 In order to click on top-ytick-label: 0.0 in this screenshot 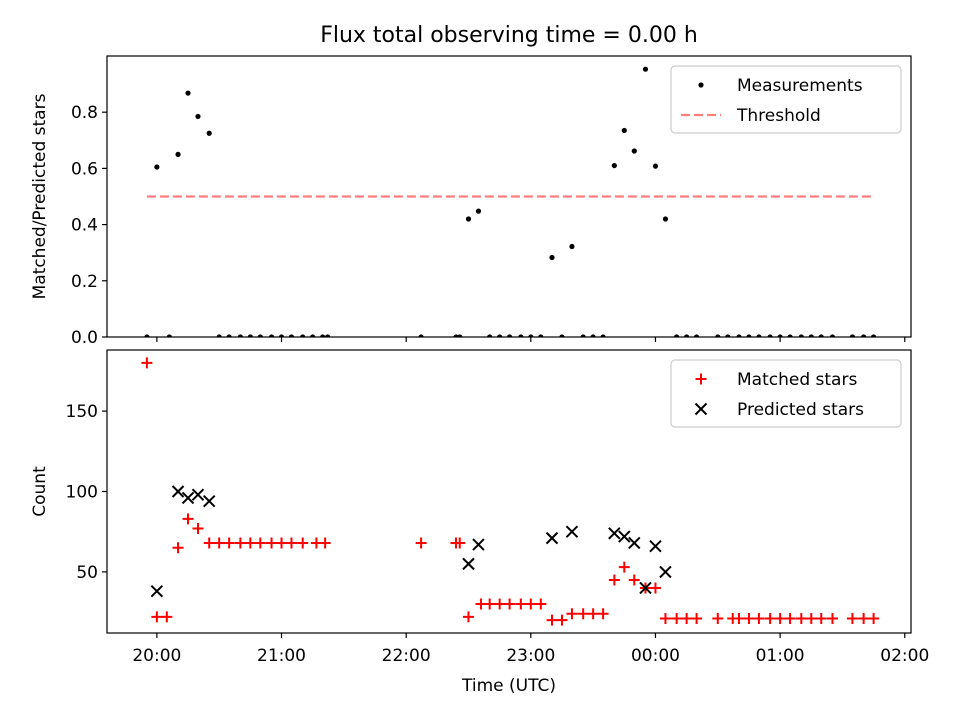, I will do `click(84, 338)`.